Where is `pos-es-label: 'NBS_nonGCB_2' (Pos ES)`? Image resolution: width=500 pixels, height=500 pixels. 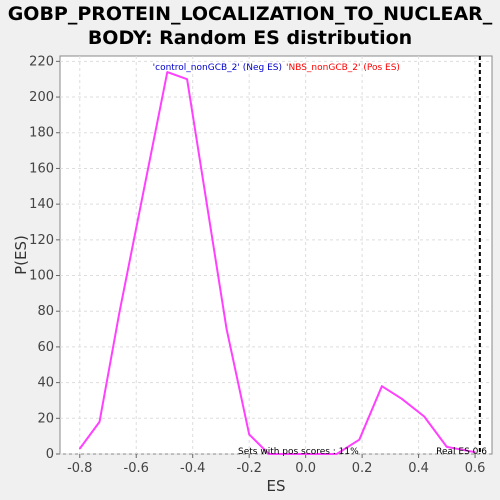
pos-es-label: 'NBS_nonGCB_2' (Pos ES) is located at coordinates (343, 68).